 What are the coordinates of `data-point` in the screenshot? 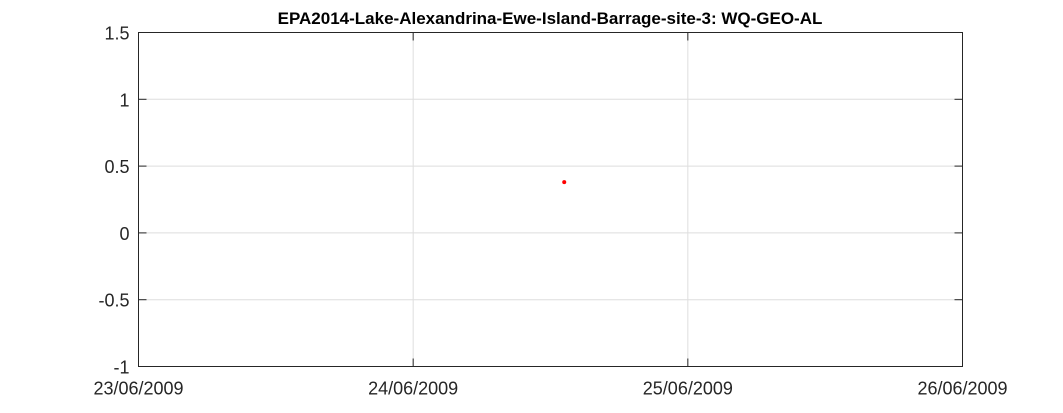 It's located at (564, 182).